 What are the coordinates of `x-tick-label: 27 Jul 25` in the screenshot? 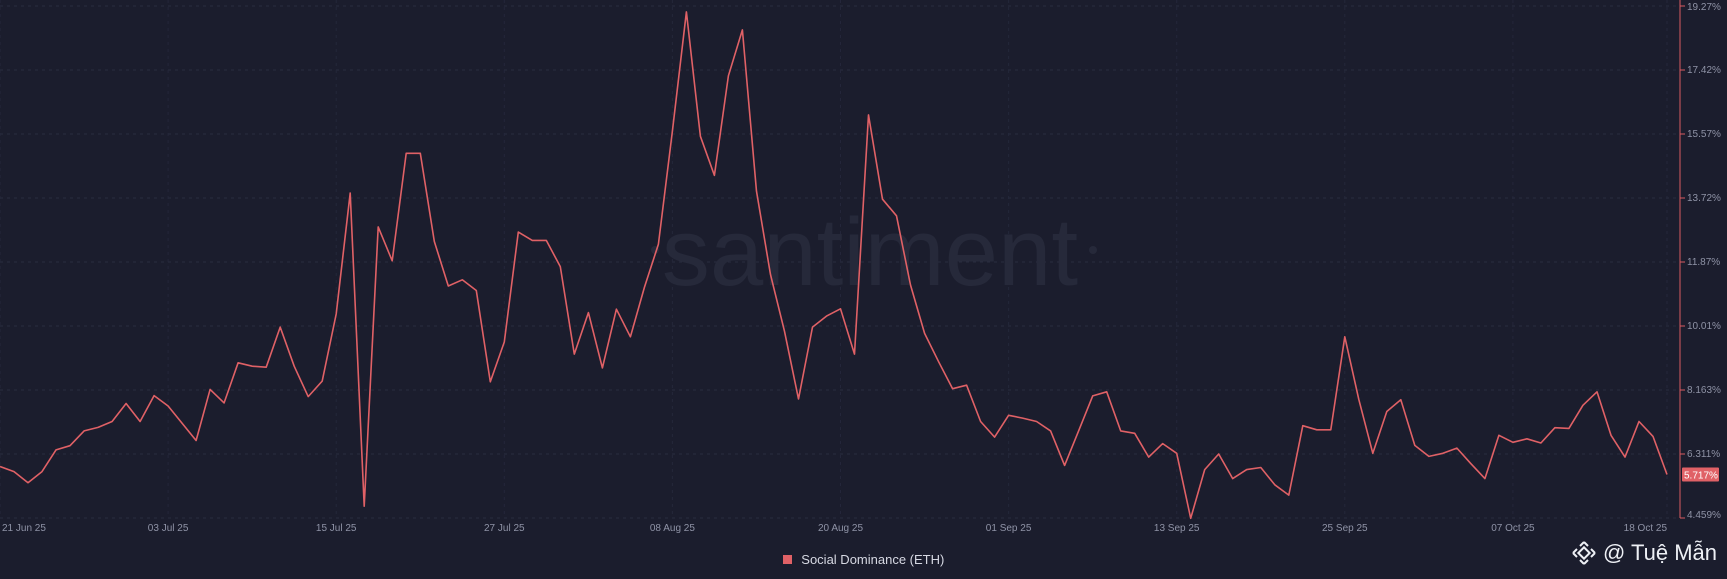 It's located at (504, 528).